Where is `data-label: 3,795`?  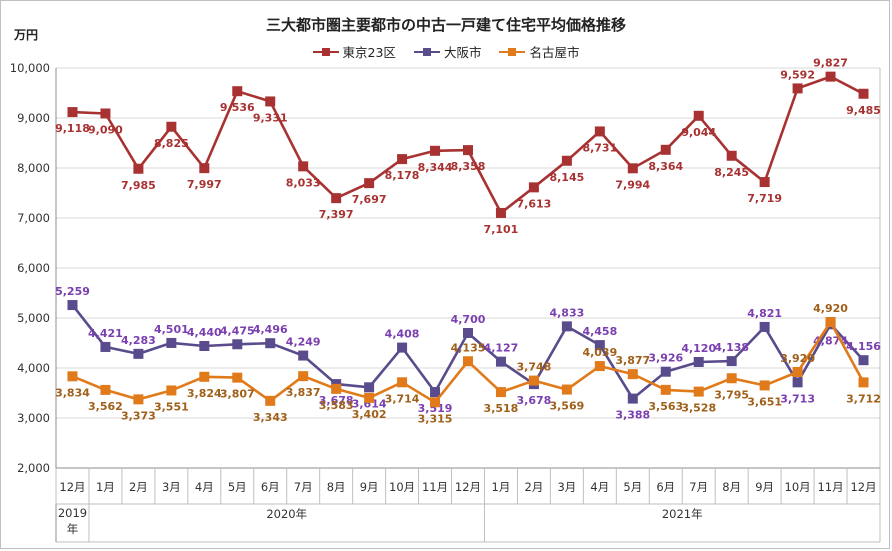
data-label: 3,795 is located at coordinates (731, 394).